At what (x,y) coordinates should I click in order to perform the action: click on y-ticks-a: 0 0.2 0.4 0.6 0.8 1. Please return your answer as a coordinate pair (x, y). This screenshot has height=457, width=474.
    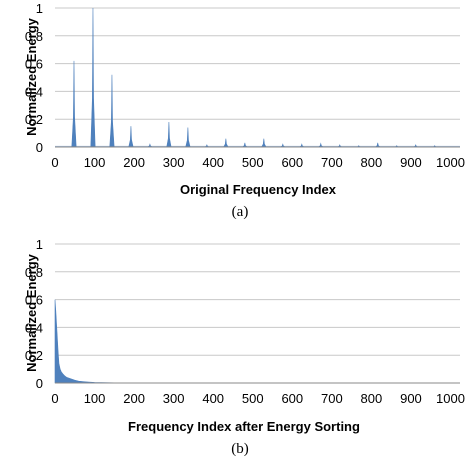
    Looking at the image, I should click on (34, 78).